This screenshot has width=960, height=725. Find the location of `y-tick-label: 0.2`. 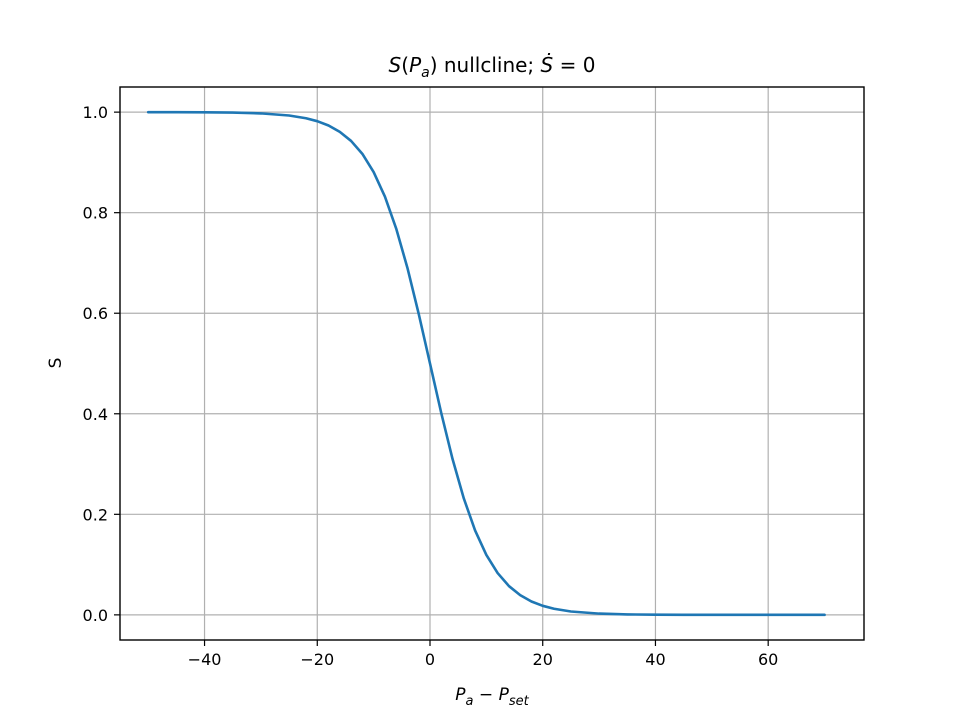

y-tick-label: 0.2 is located at coordinates (95, 514).